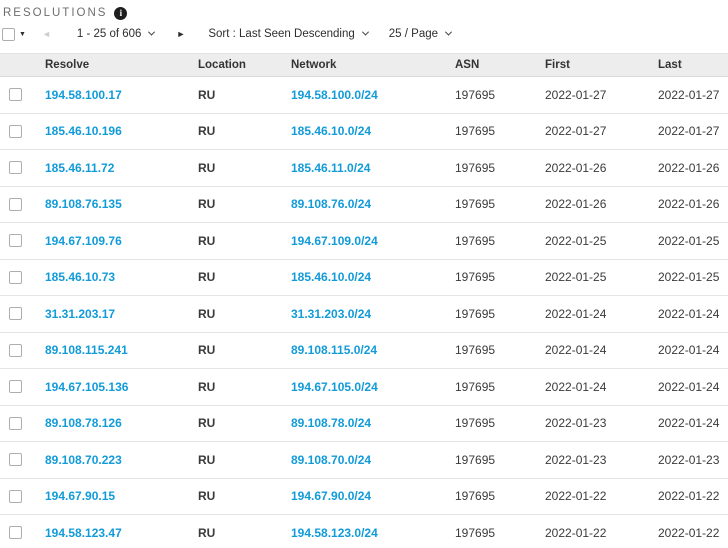 This screenshot has width=728, height=548. Describe the element at coordinates (576, 277) in the screenshot. I see `first-seen-cell: 2022-01-25` at that location.